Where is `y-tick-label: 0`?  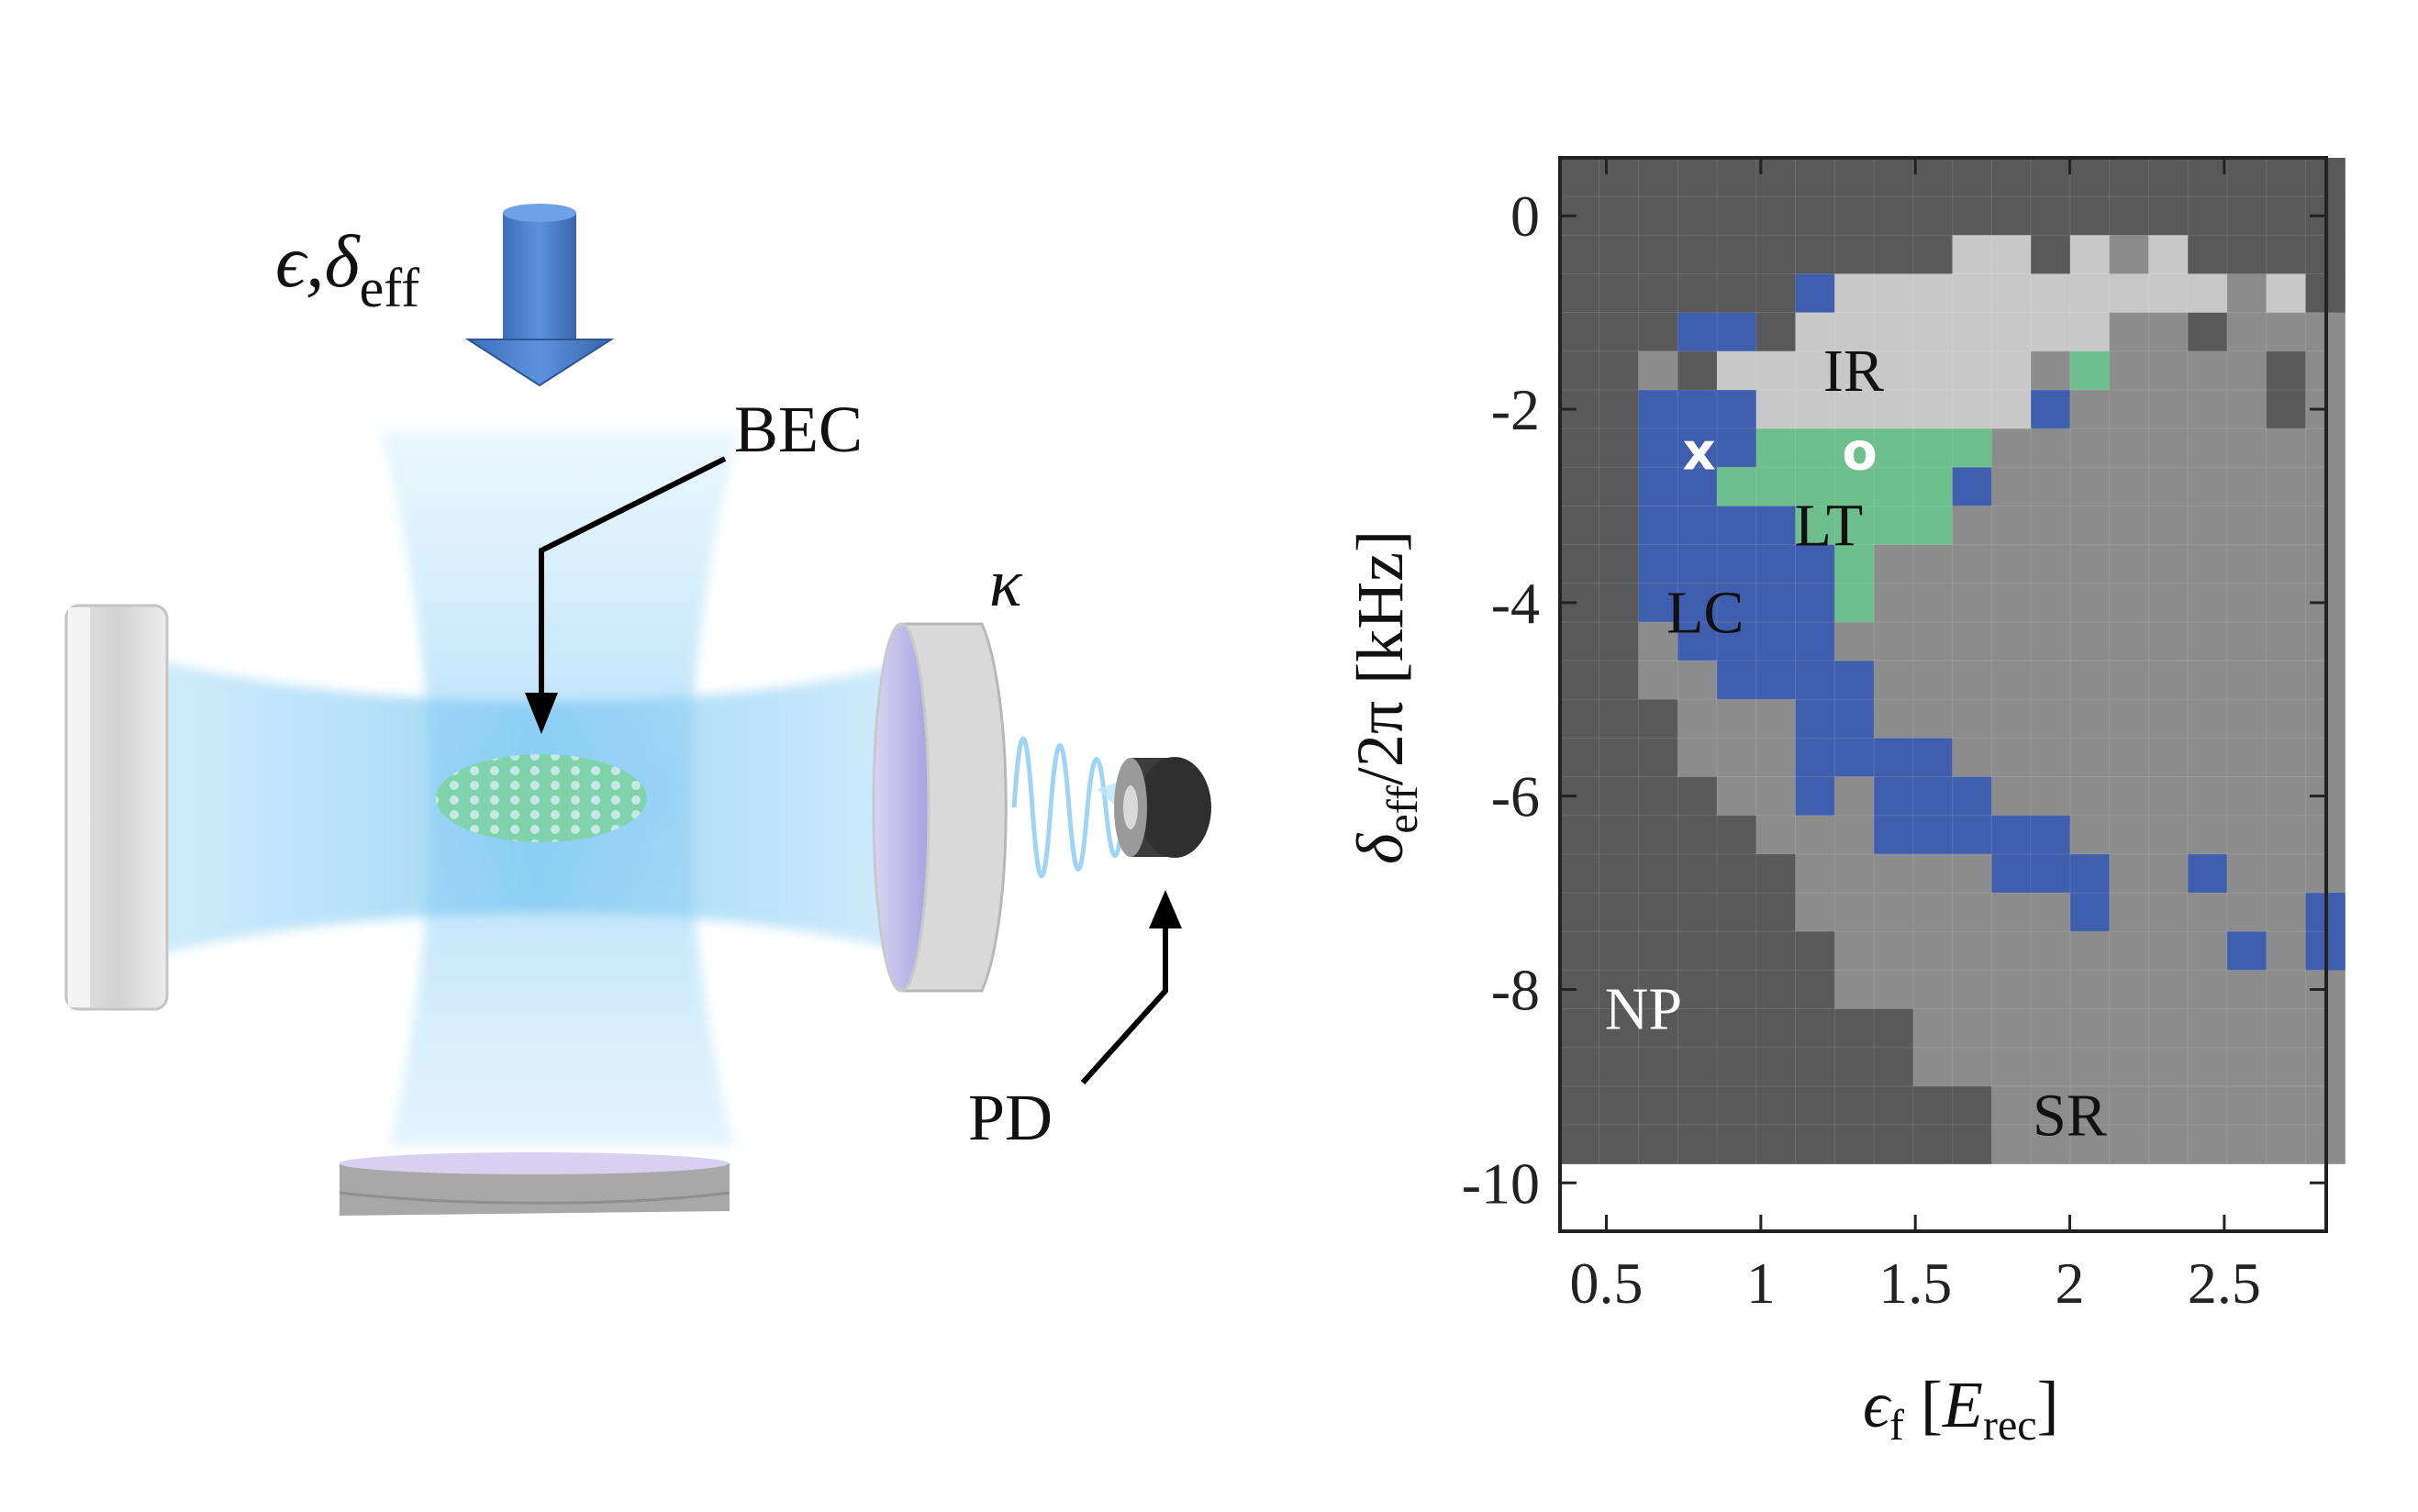
y-tick-label: 0 is located at coordinates (1525, 216).